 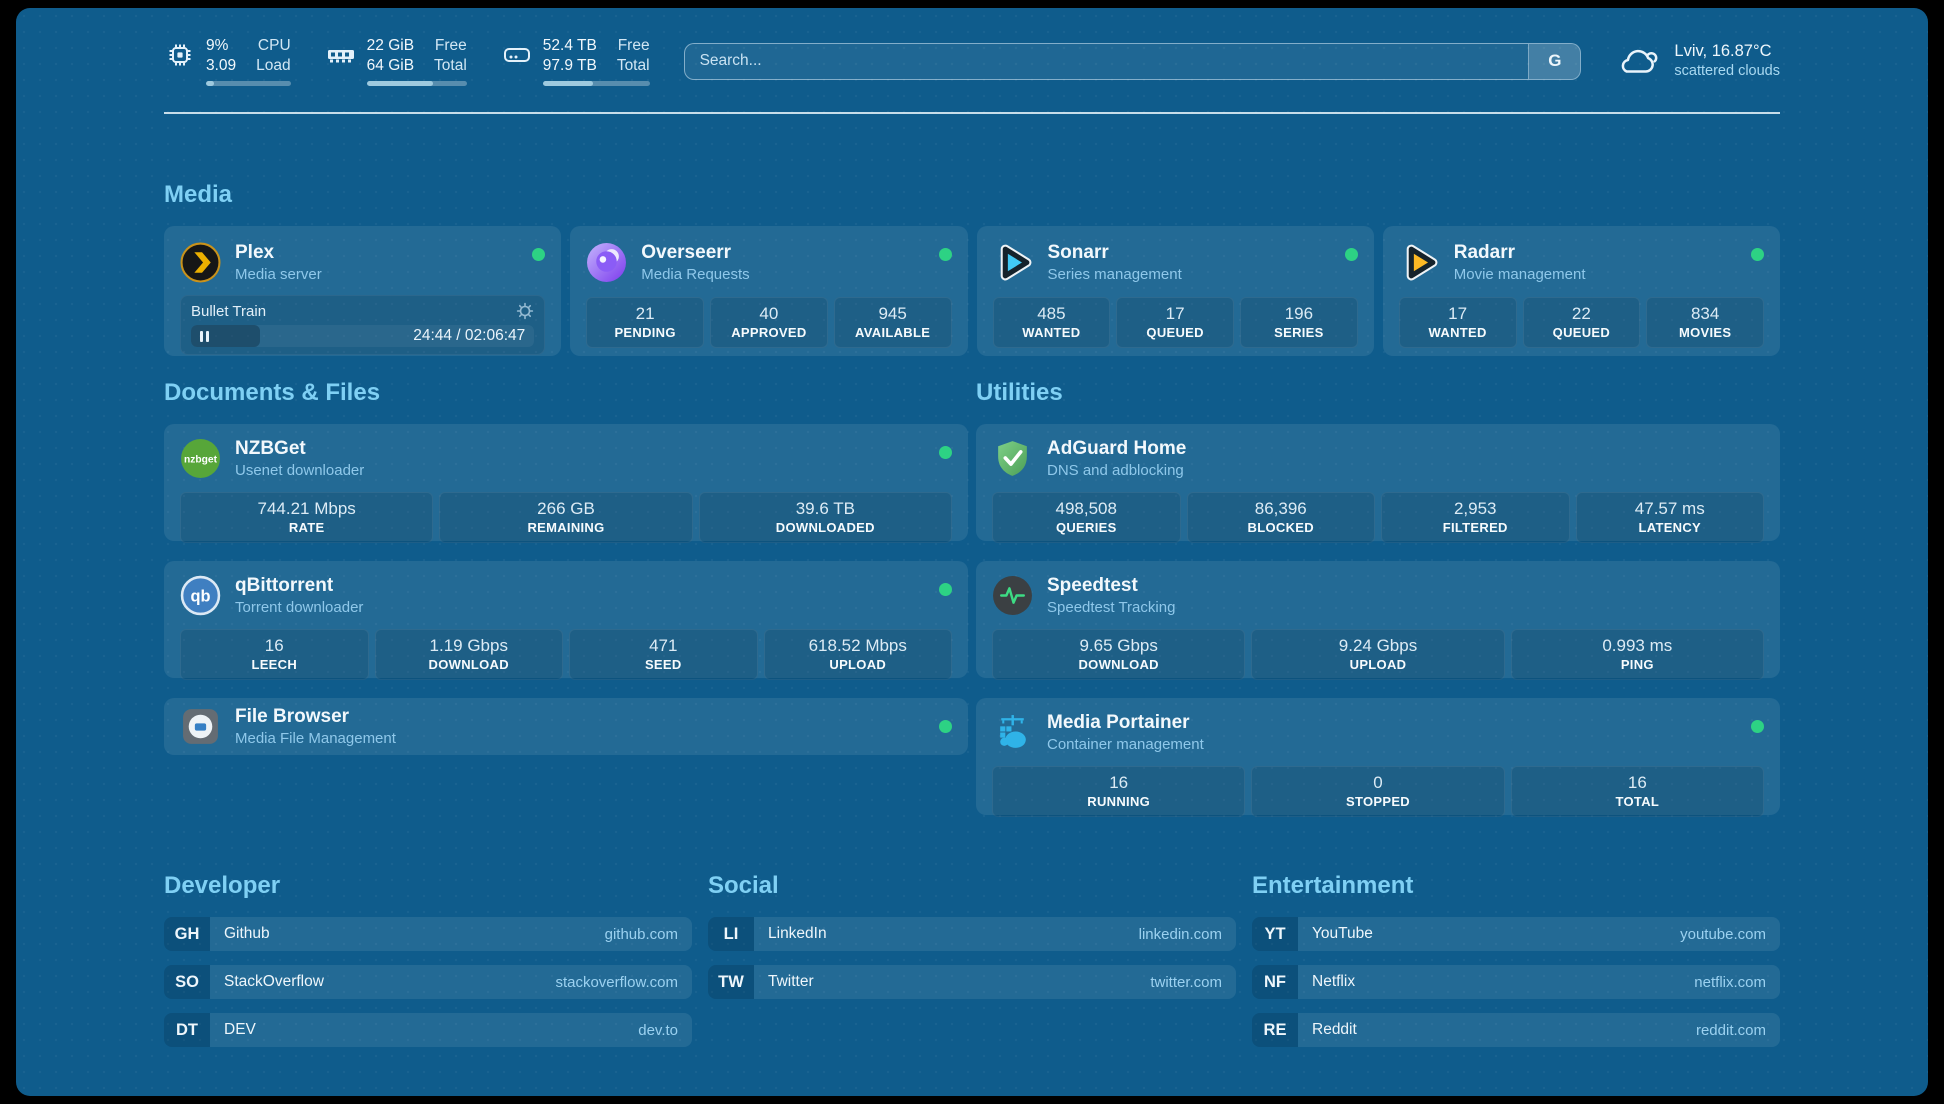 I want to click on link-abbr: GH, so click(x=187, y=934).